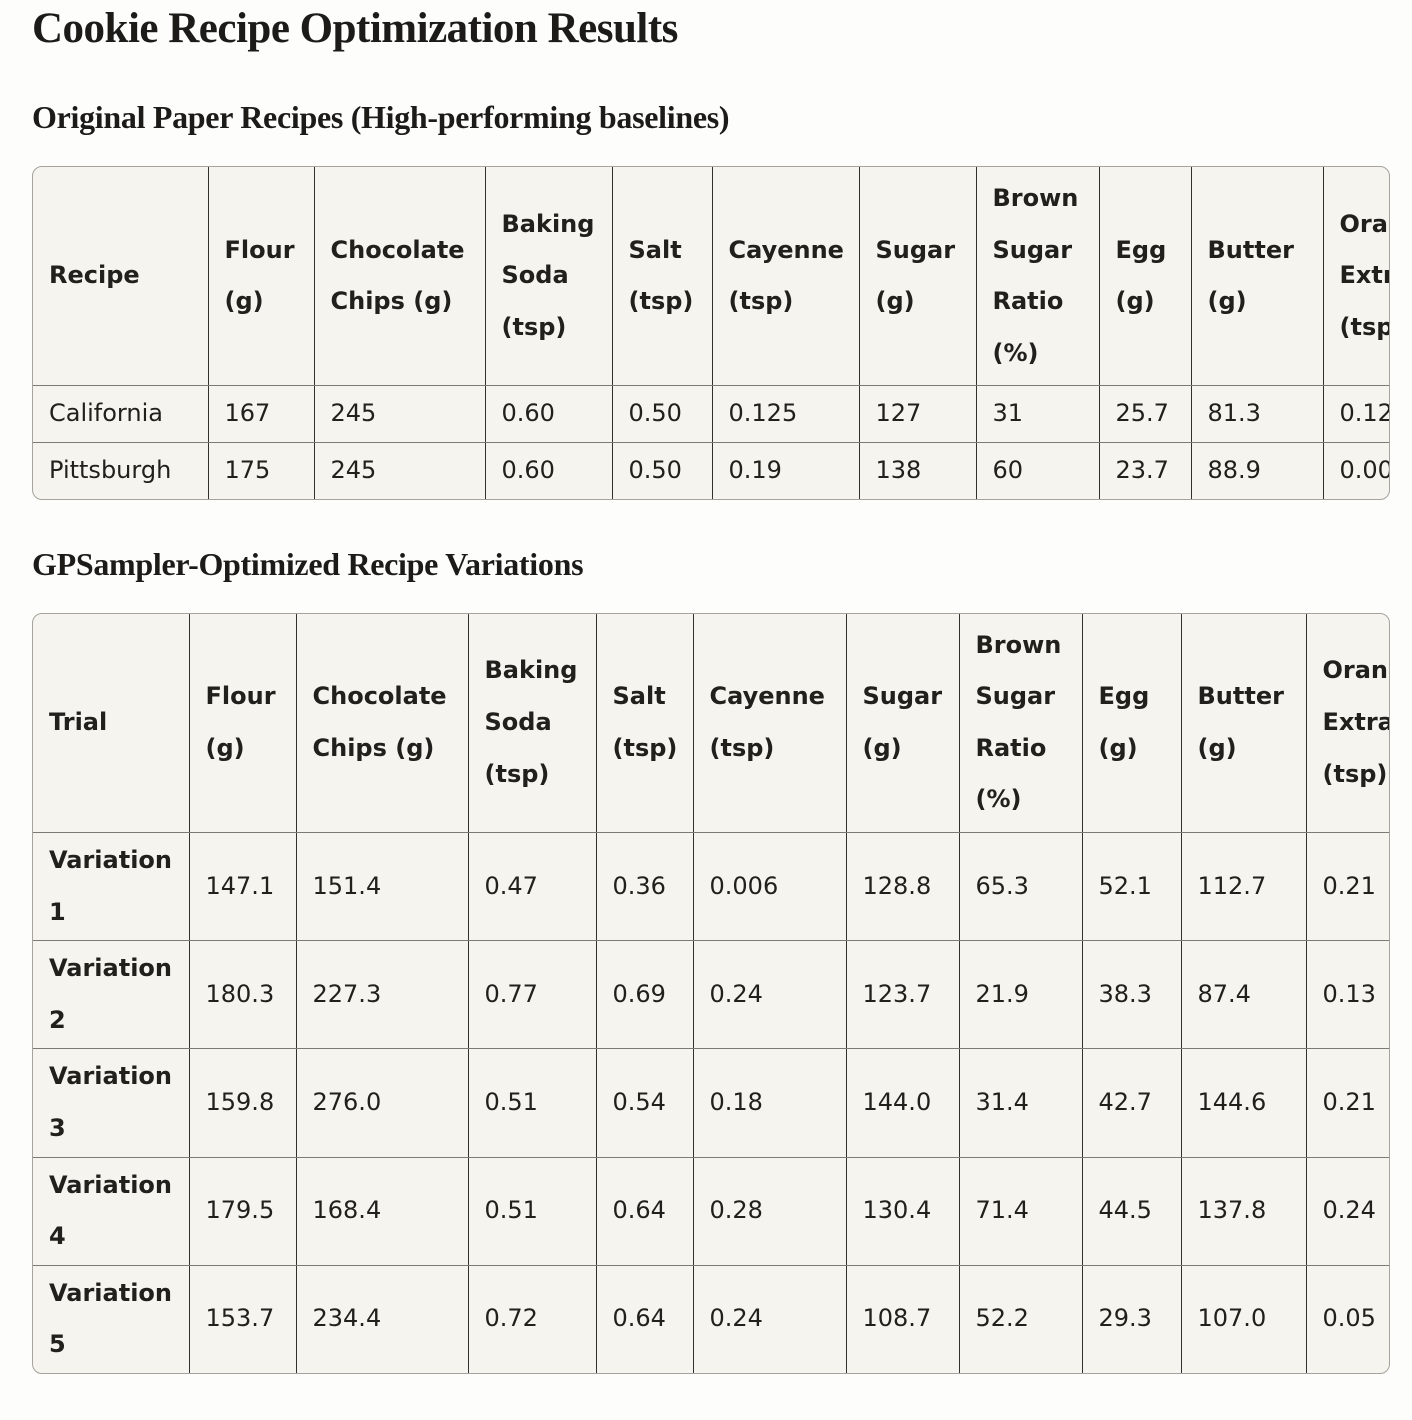 The width and height of the screenshot is (1412, 1420). Describe the element at coordinates (1132, 1103) in the screenshot. I see `table-cell: 42.7` at that location.